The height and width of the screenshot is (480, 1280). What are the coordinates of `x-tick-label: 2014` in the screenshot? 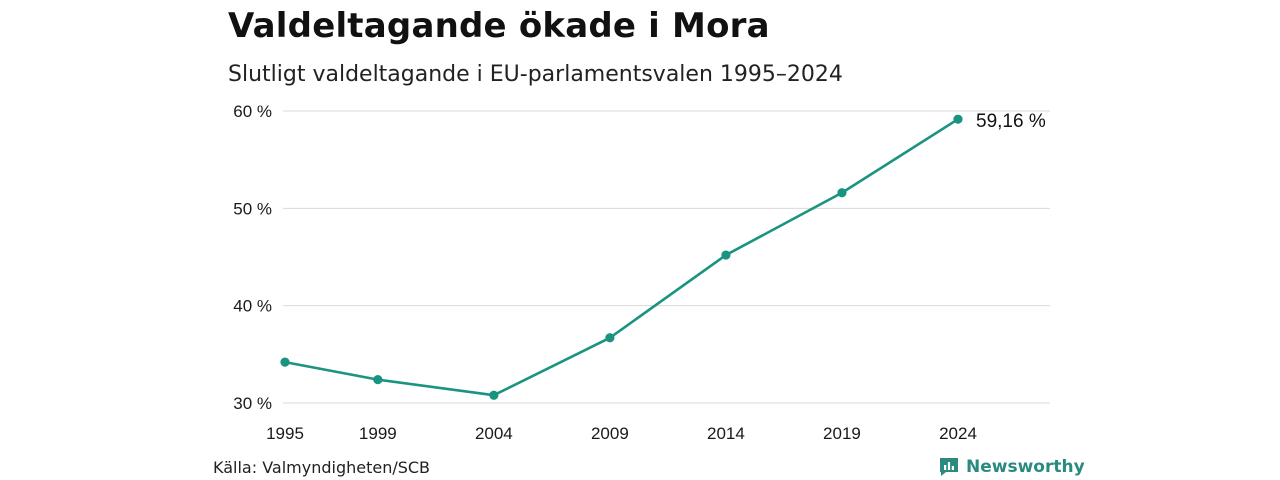 It's located at (726, 433).